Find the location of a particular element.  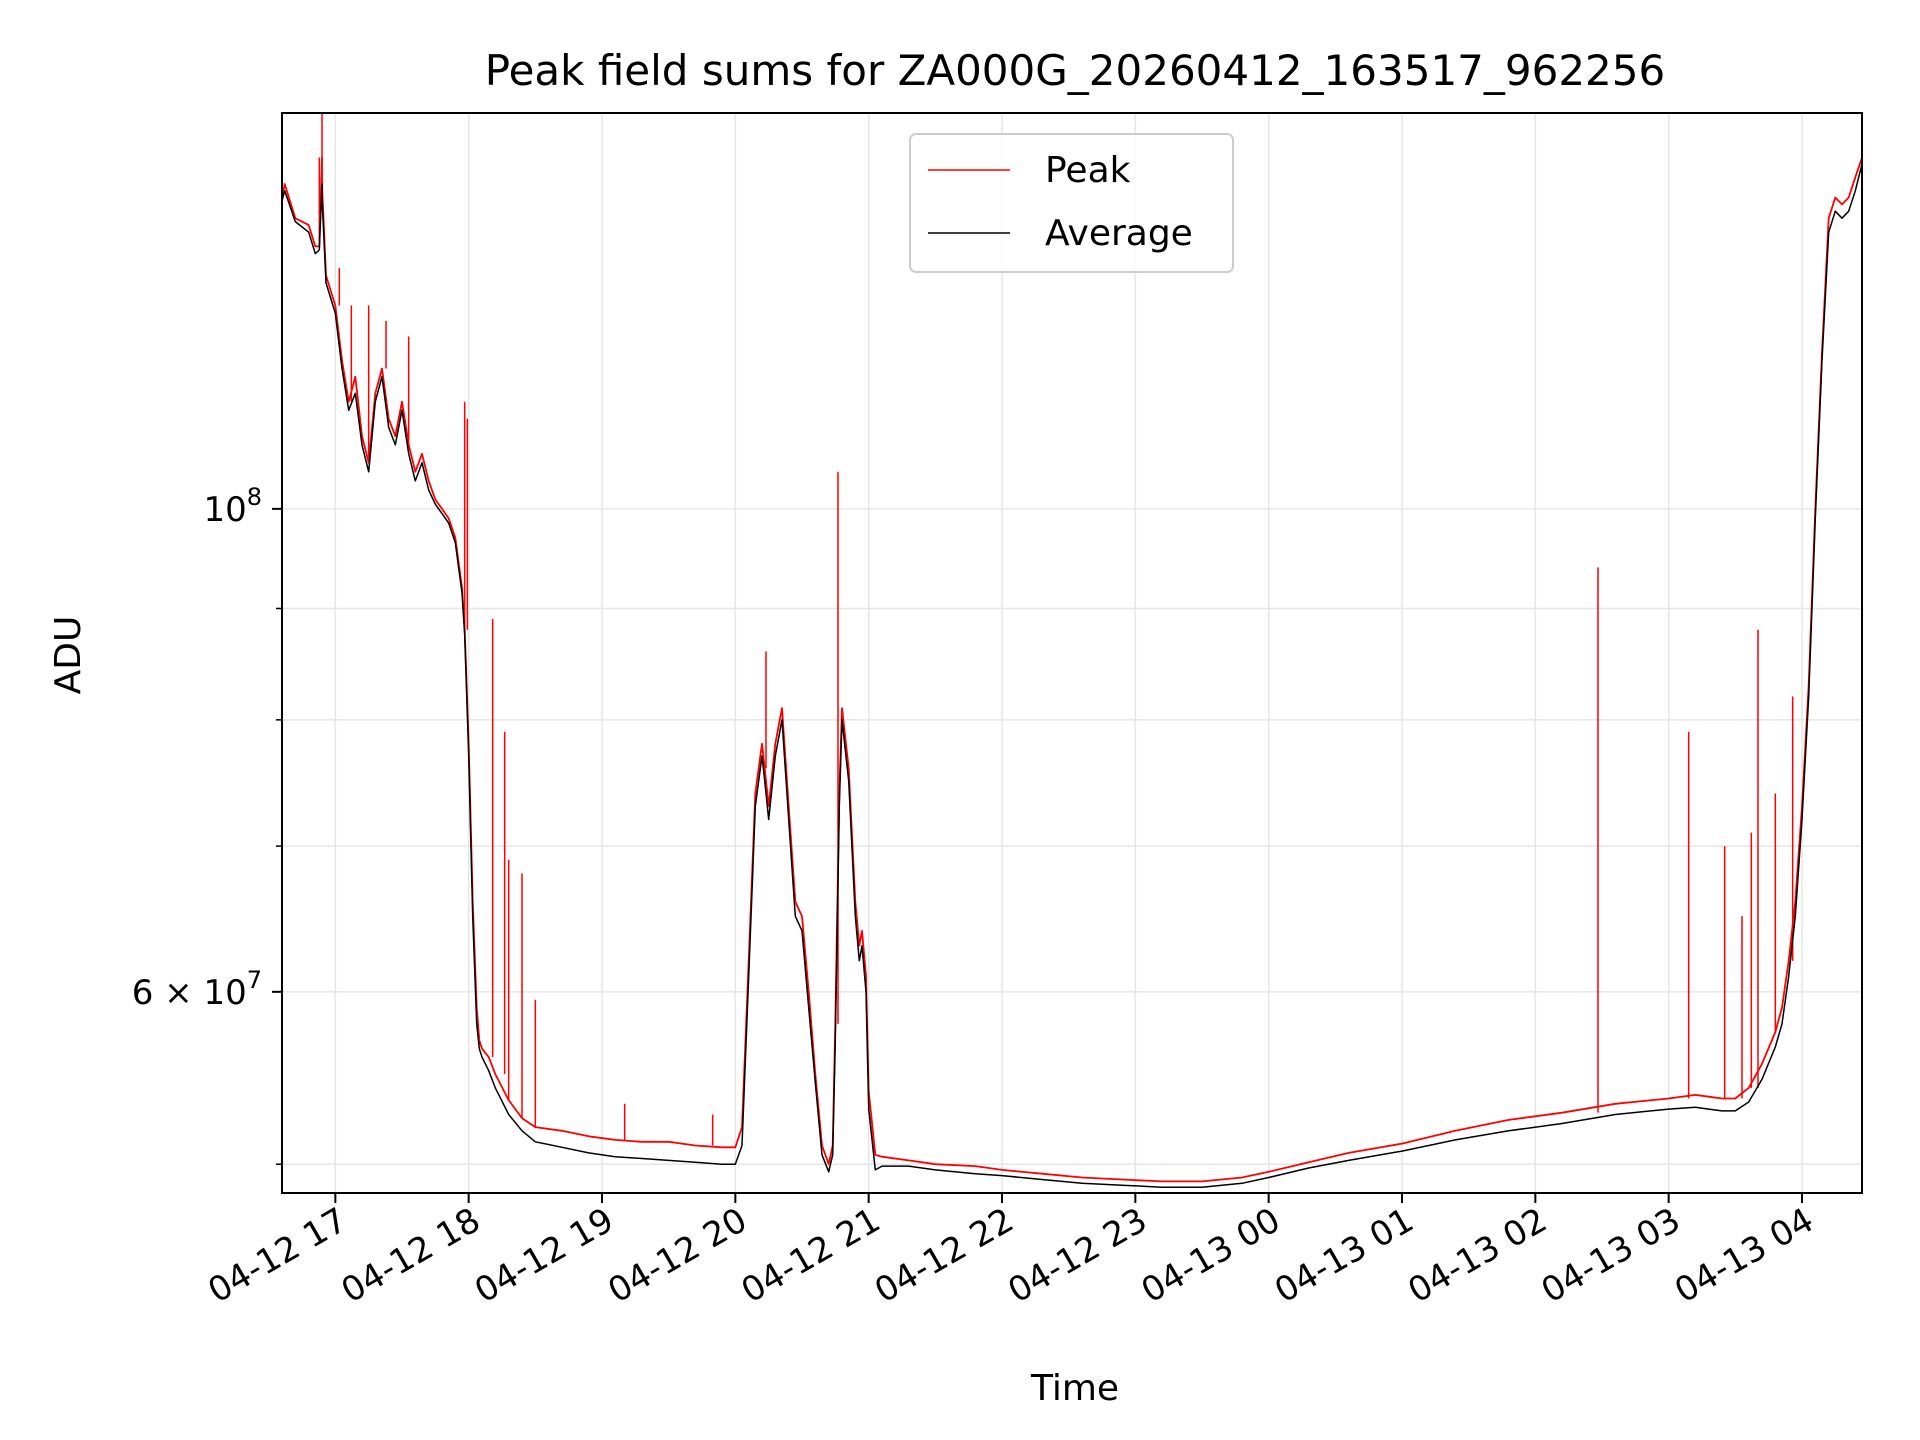

x-tick-label: 04-12 23 is located at coordinates (1077, 1255).